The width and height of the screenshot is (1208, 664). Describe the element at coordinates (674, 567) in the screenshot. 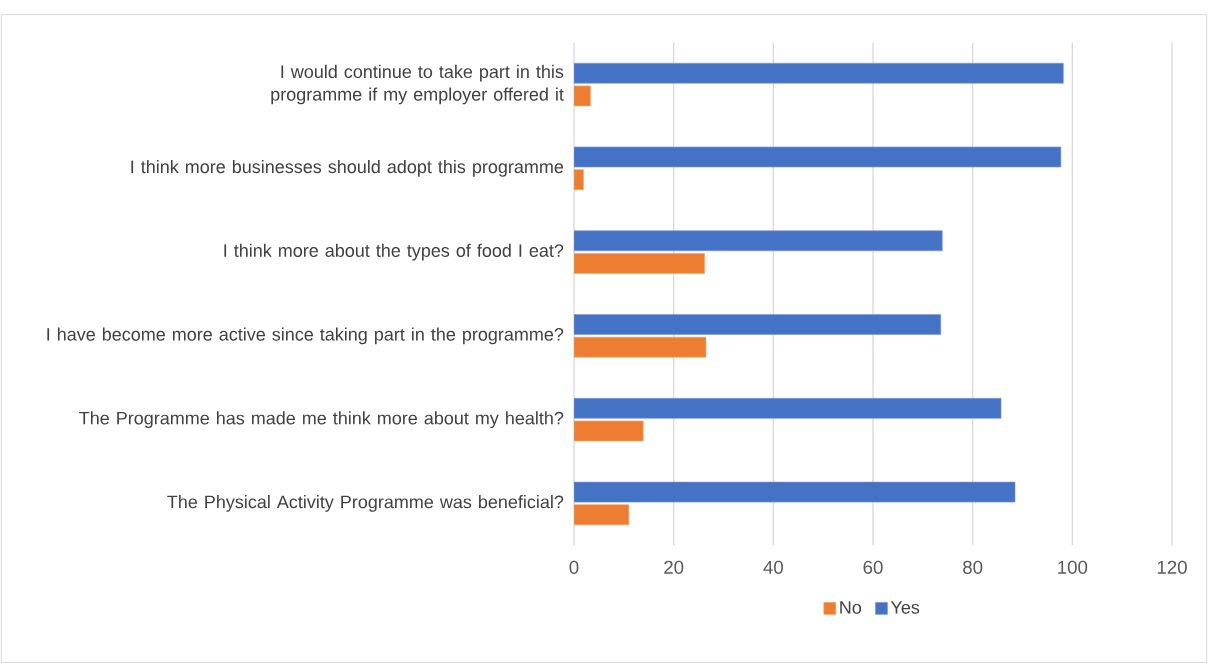

I see `x-tick-label: 20` at that location.